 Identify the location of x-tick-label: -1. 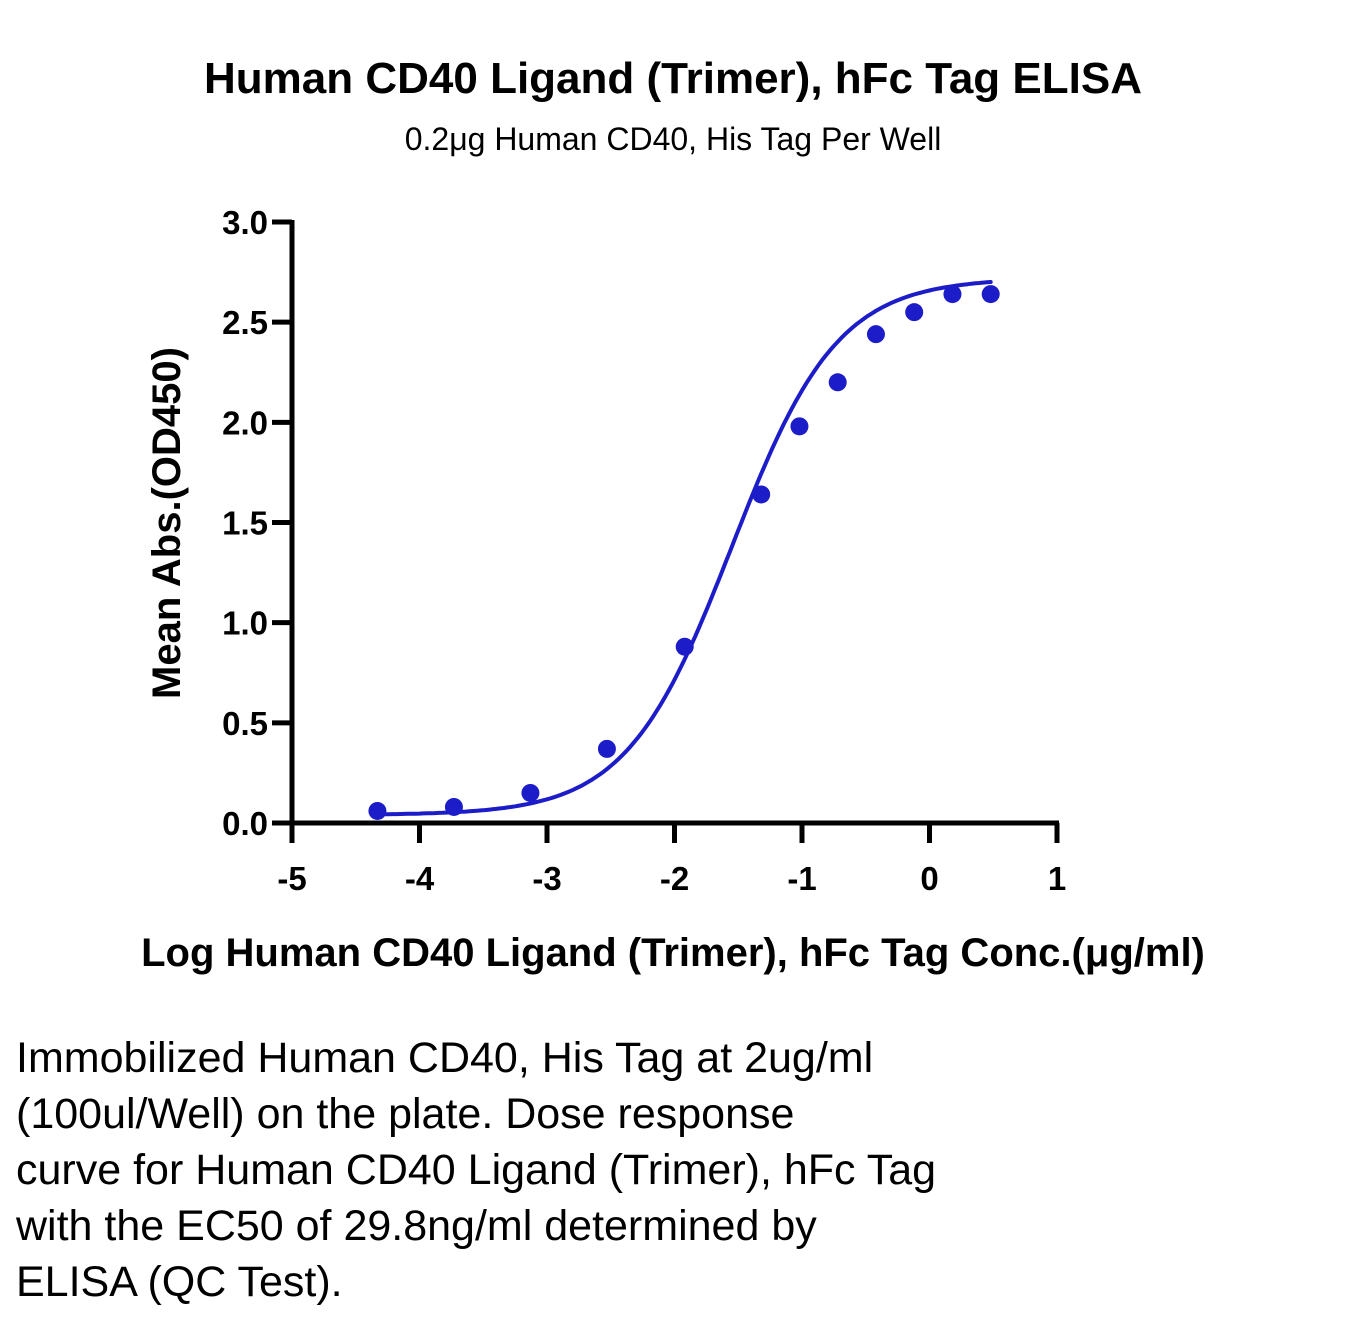
(801, 878).